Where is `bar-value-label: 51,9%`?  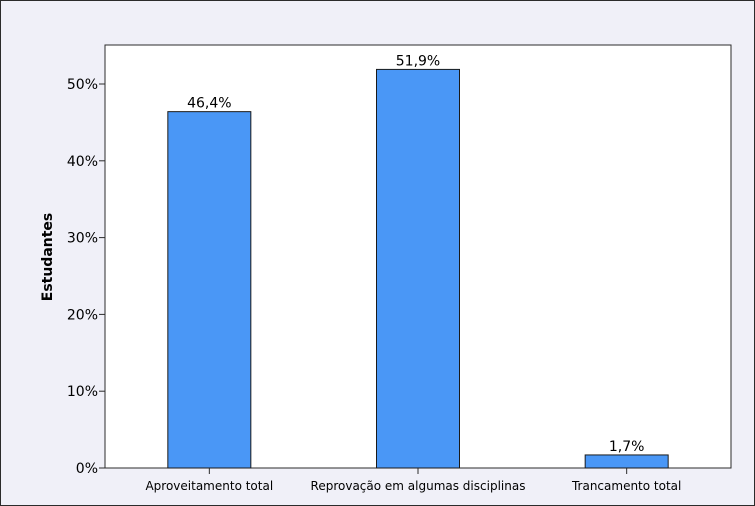
bar-value-label: 51,9% is located at coordinates (418, 61).